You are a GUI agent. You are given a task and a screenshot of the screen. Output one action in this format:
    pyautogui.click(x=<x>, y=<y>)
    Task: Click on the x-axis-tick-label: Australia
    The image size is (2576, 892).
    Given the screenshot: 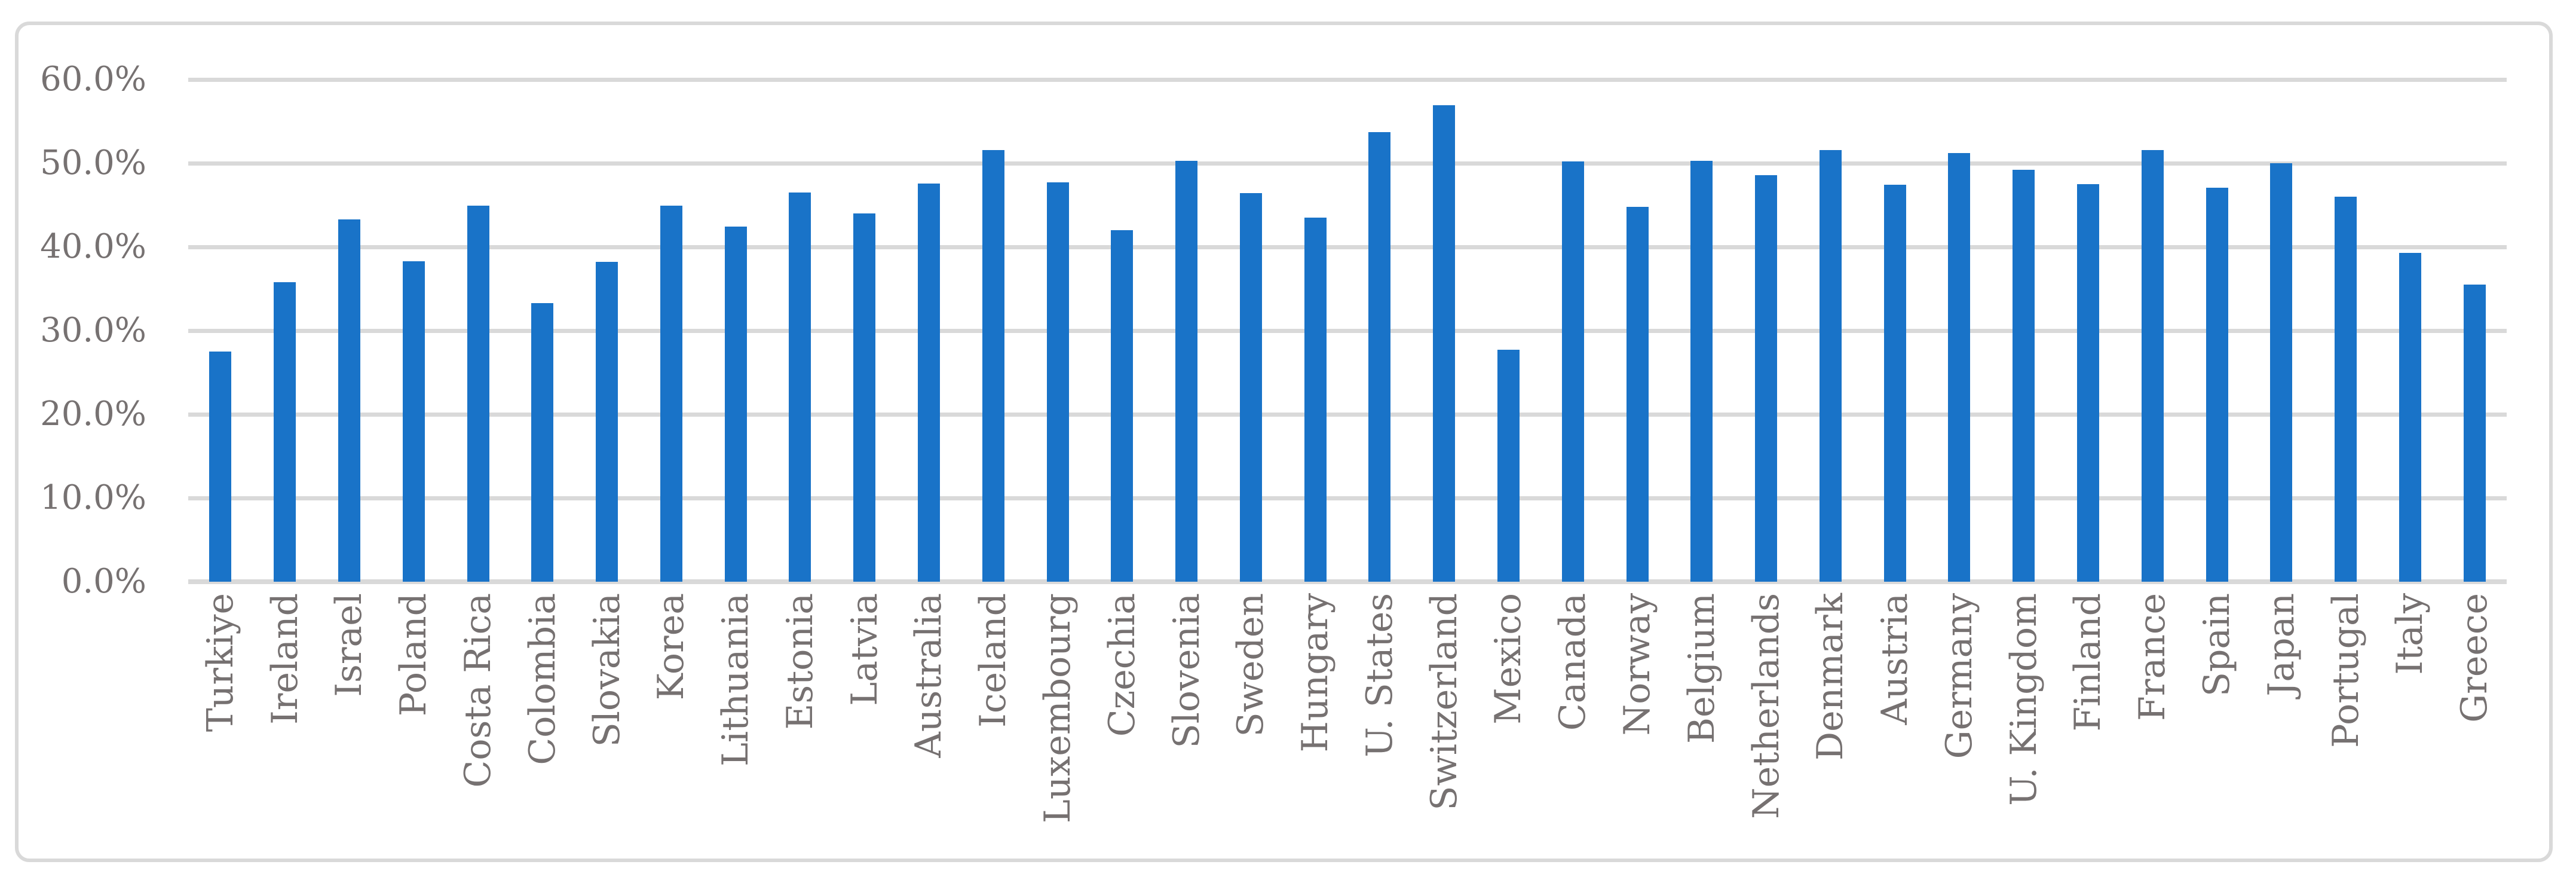 What is the action you would take?
    pyautogui.click(x=929, y=675)
    